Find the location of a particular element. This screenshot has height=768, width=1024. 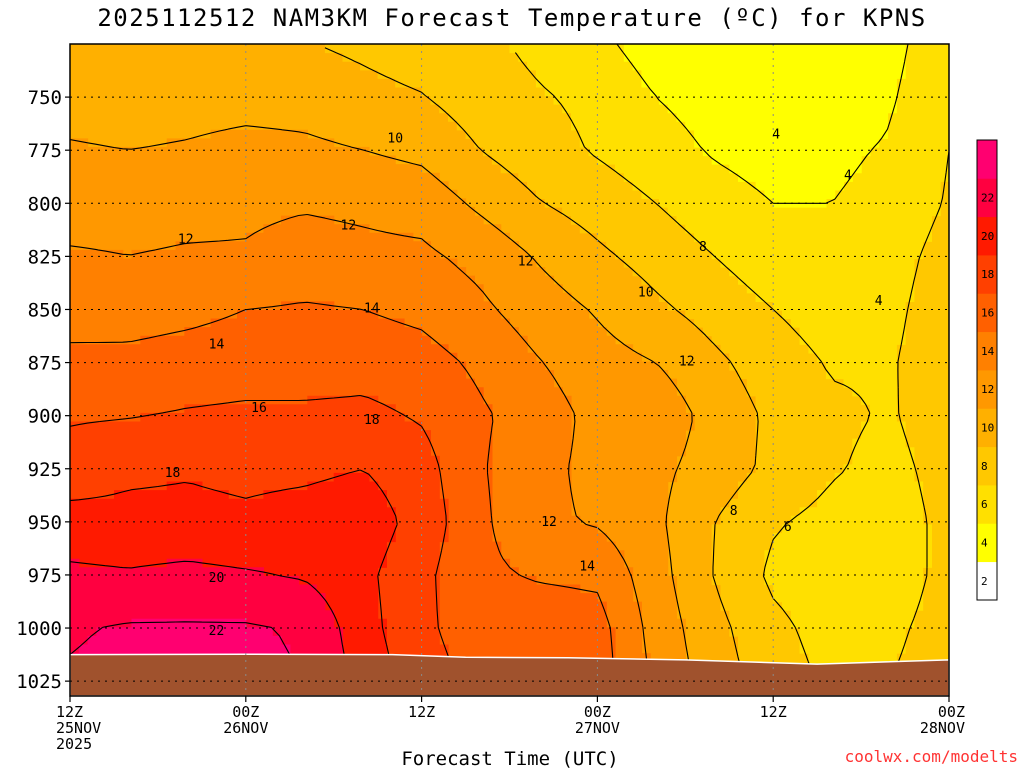

y-tick-label: 825 is located at coordinates (45, 257).